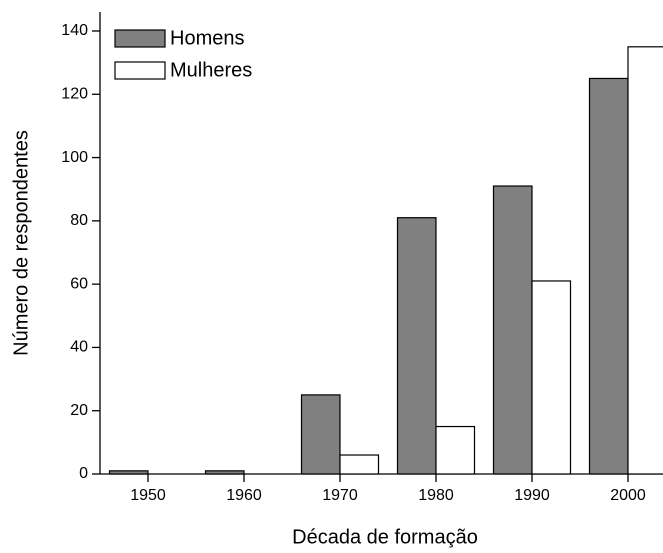  Describe the element at coordinates (79, 410) in the screenshot. I see `y-tick-label: 20` at that location.